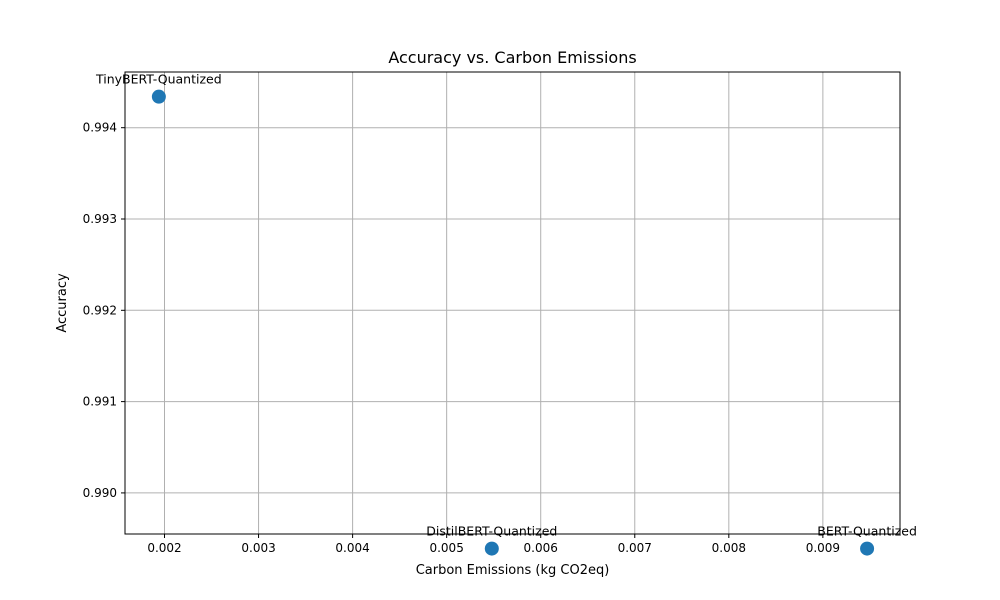 The width and height of the screenshot is (1000, 600). Describe the element at coordinates (512, 57) in the screenshot. I see `chart-title: Accuracy vs. Carbon Emissions` at that location.